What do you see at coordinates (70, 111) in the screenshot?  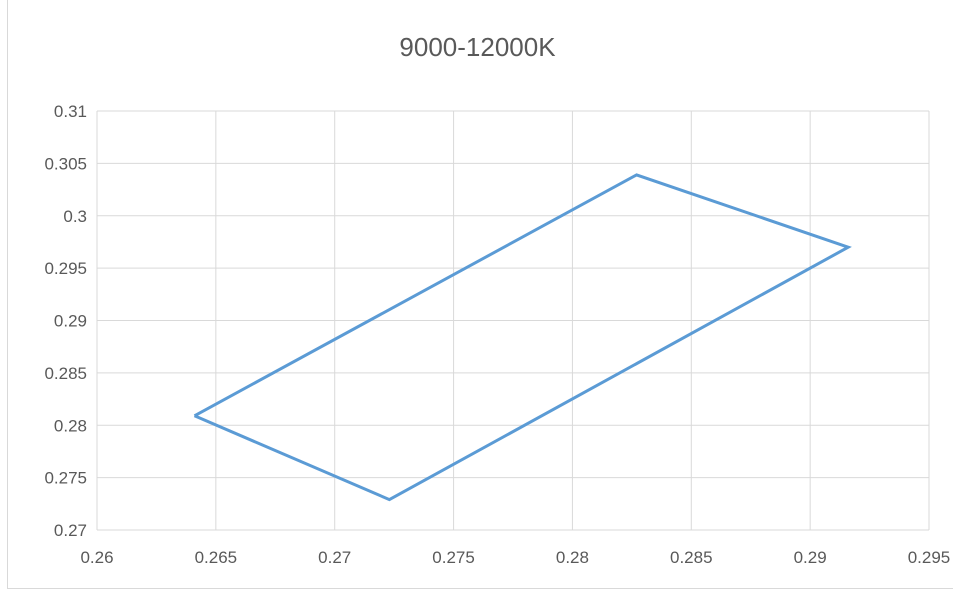 I see `y-tick-label: 0.31` at bounding box center [70, 111].